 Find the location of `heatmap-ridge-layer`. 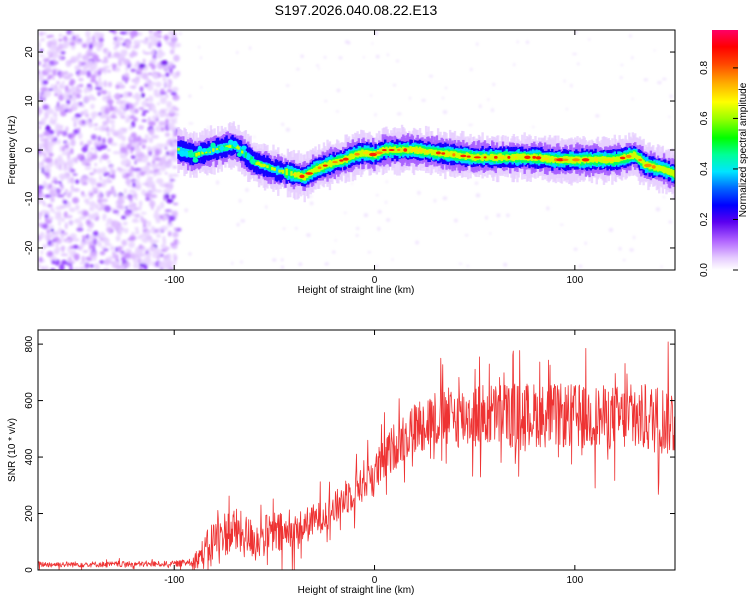

heatmap-ridge-layer is located at coordinates (426, 162).